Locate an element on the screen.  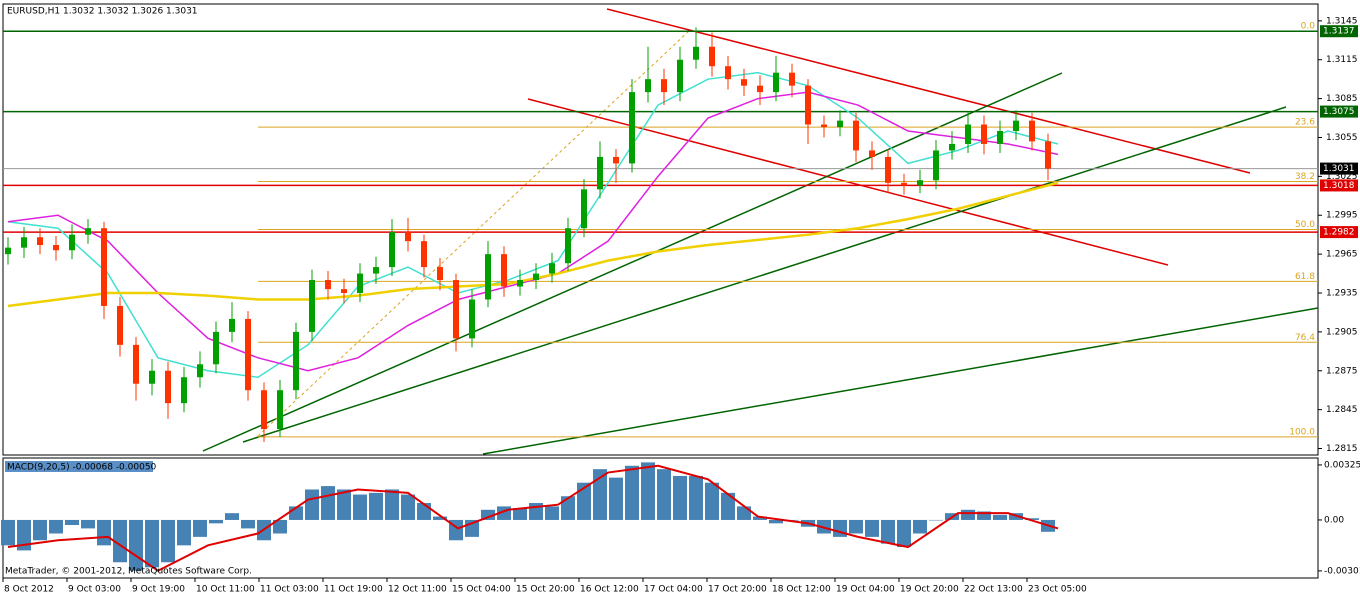
fib-label: 23.6 is located at coordinates (1305, 123).